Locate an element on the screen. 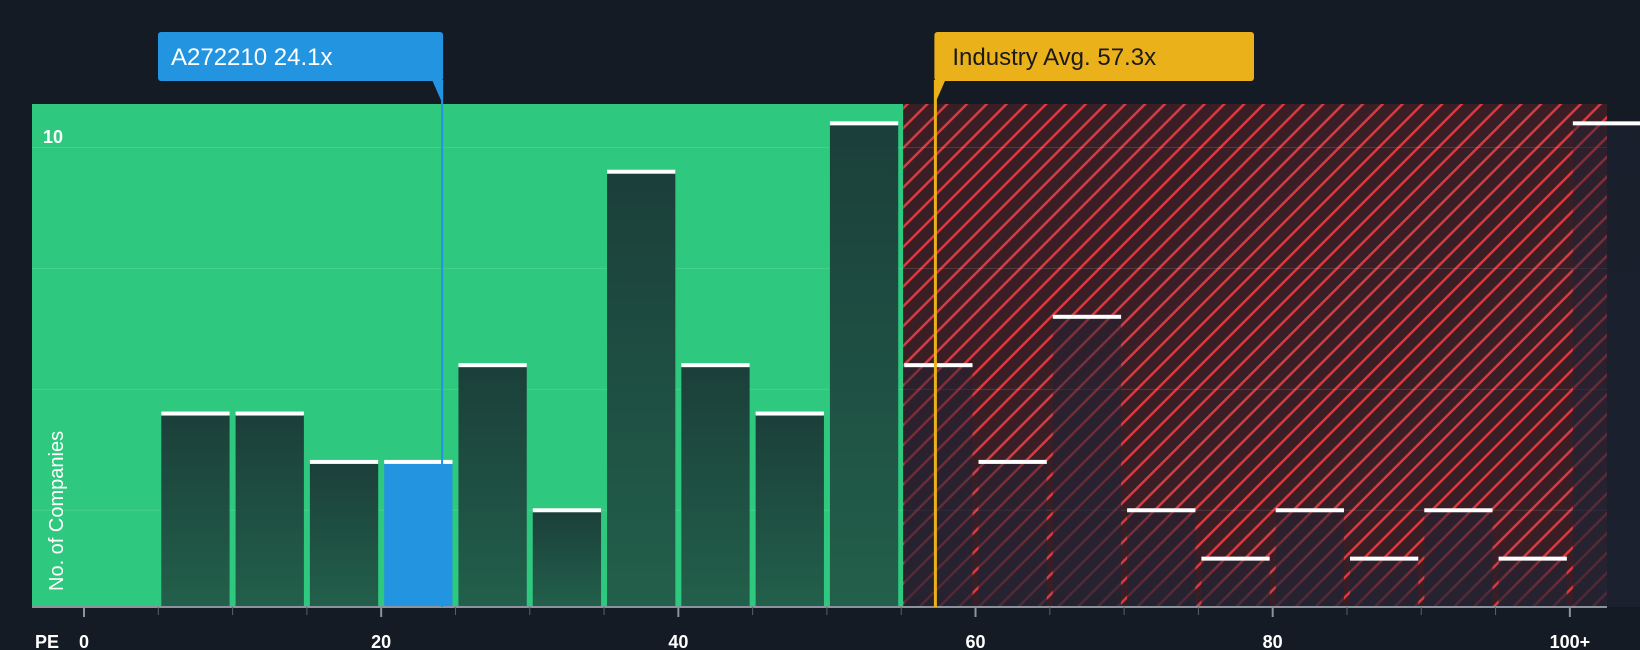 This screenshot has height=650, width=1640. company-label-box is located at coordinates (301, 56).